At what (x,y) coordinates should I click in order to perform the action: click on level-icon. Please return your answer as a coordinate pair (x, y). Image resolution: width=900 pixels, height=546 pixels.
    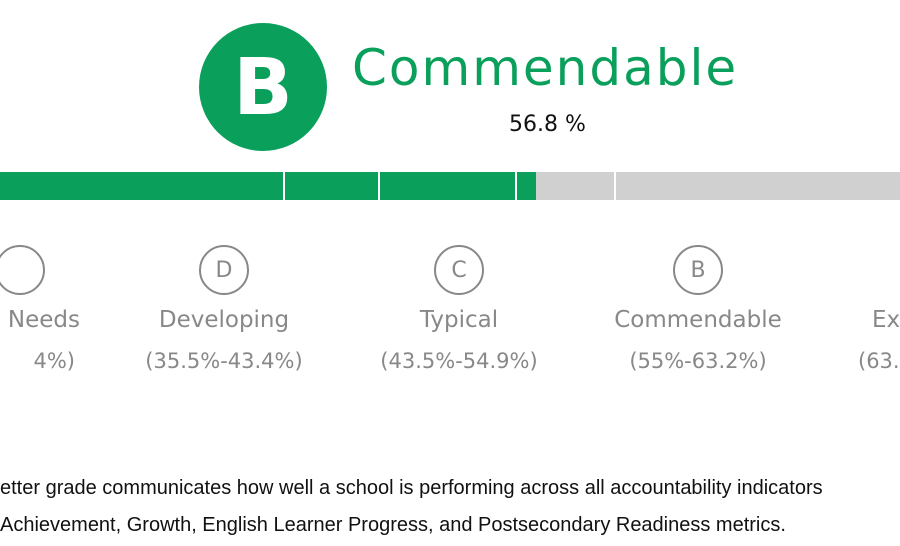
    Looking at the image, I should click on (22, 270).